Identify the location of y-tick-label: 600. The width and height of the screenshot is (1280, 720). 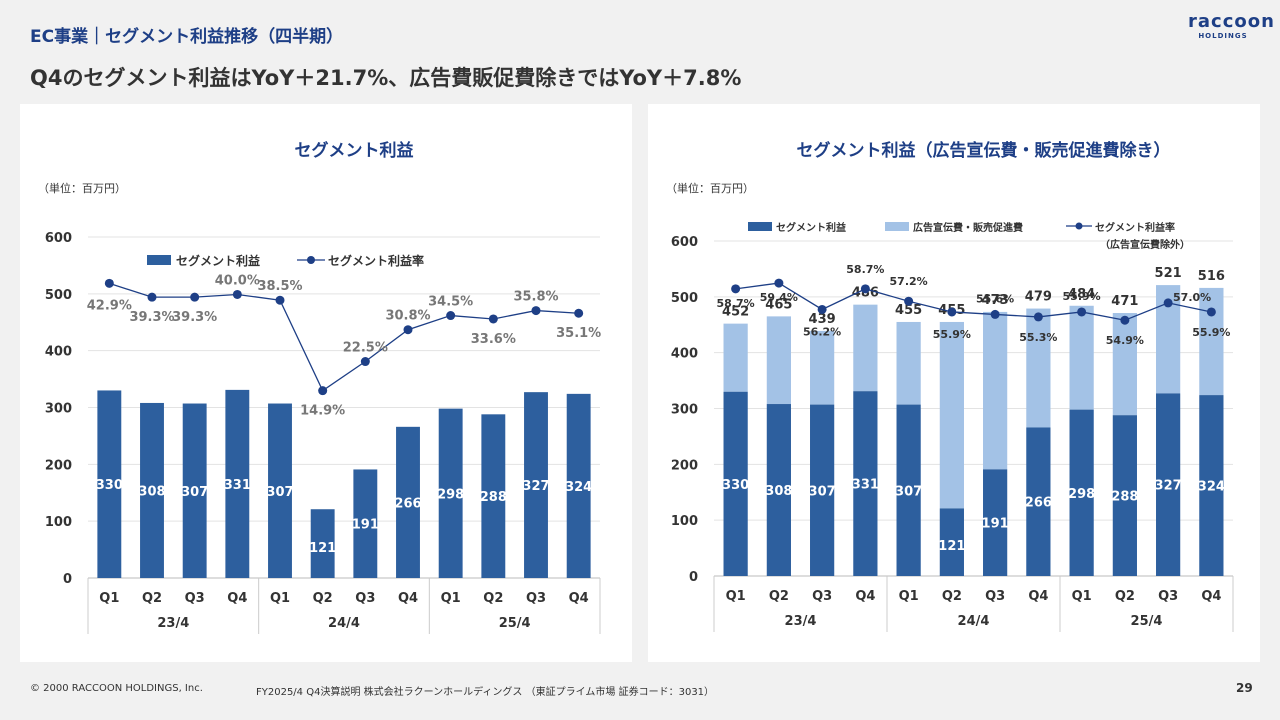
(58, 238).